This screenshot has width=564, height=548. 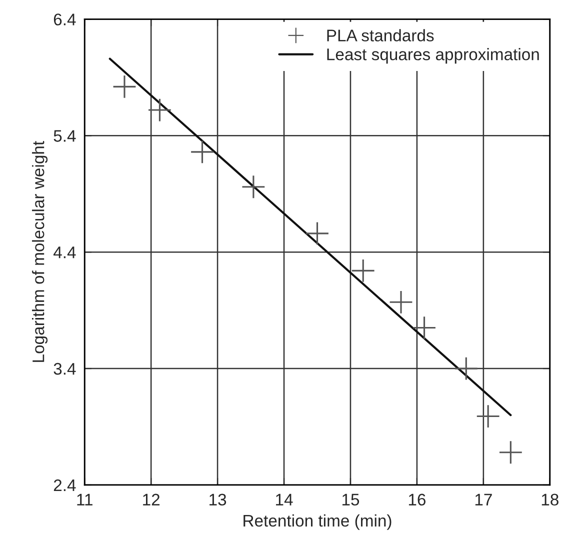 I want to click on x-tick-label: 17, so click(x=483, y=500).